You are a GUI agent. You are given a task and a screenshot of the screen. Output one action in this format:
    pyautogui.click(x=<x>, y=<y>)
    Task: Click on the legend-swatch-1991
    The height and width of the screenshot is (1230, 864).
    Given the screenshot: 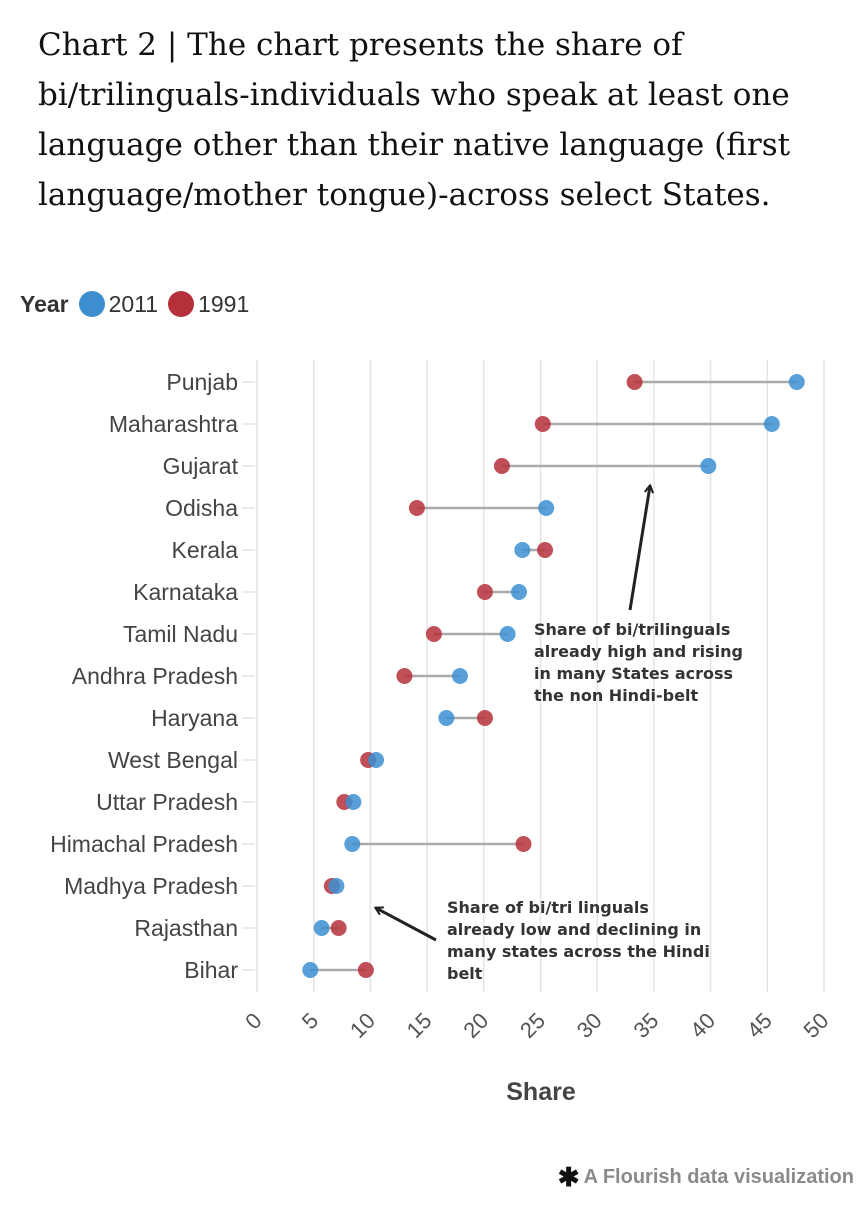 What is the action you would take?
    pyautogui.click(x=181, y=304)
    